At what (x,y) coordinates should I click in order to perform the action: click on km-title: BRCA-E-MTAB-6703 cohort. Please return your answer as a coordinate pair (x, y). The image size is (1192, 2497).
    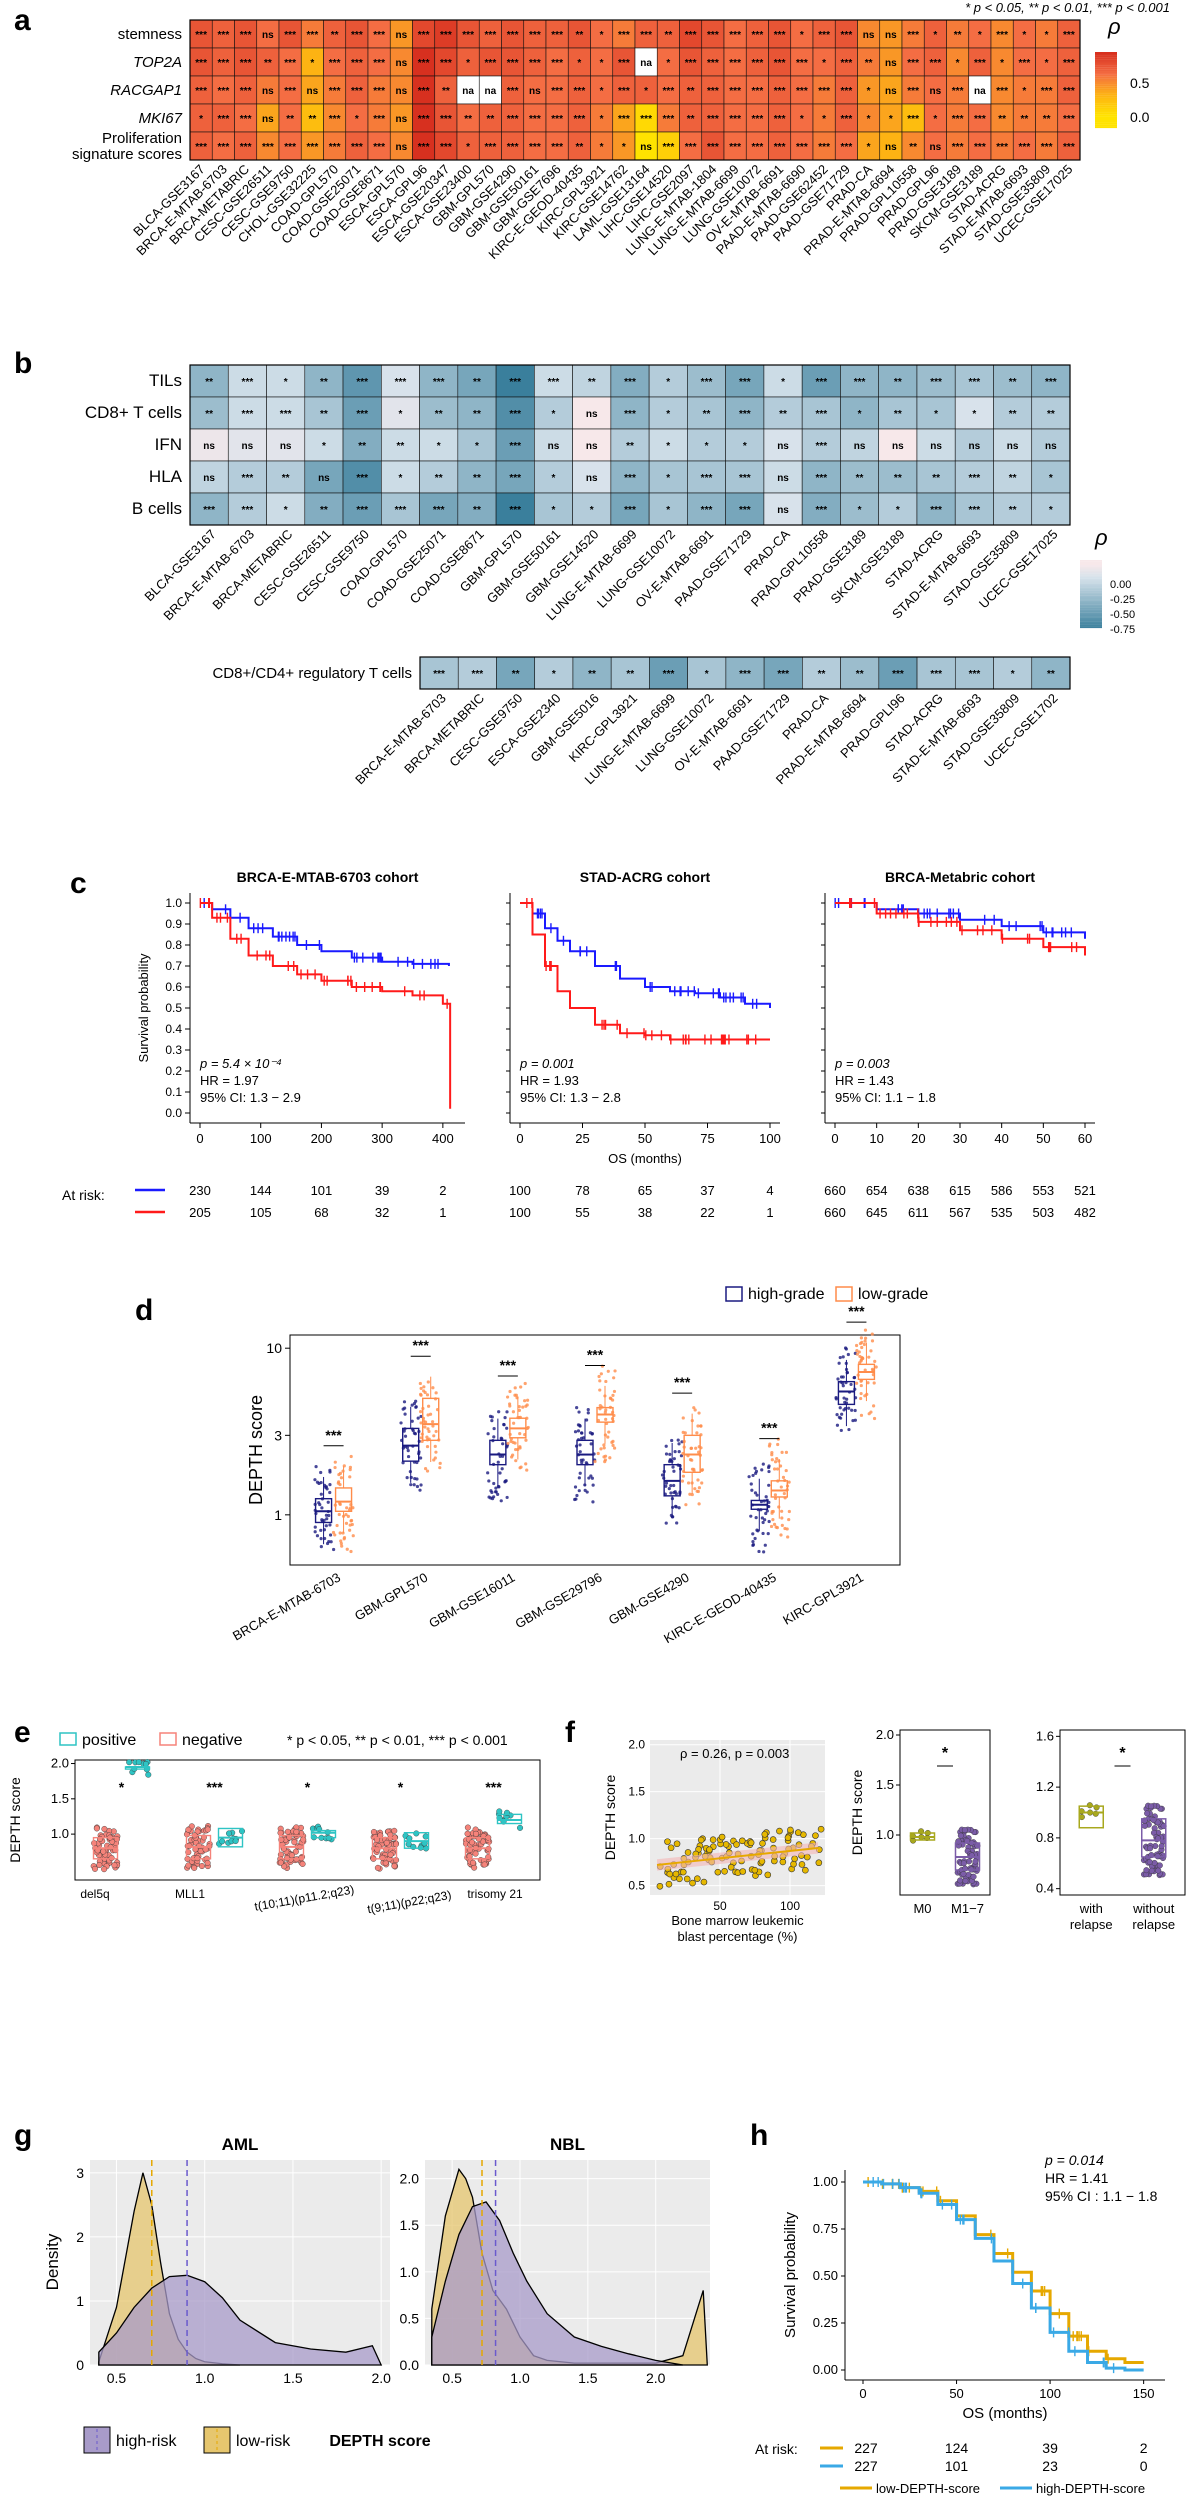
    Looking at the image, I should click on (328, 877).